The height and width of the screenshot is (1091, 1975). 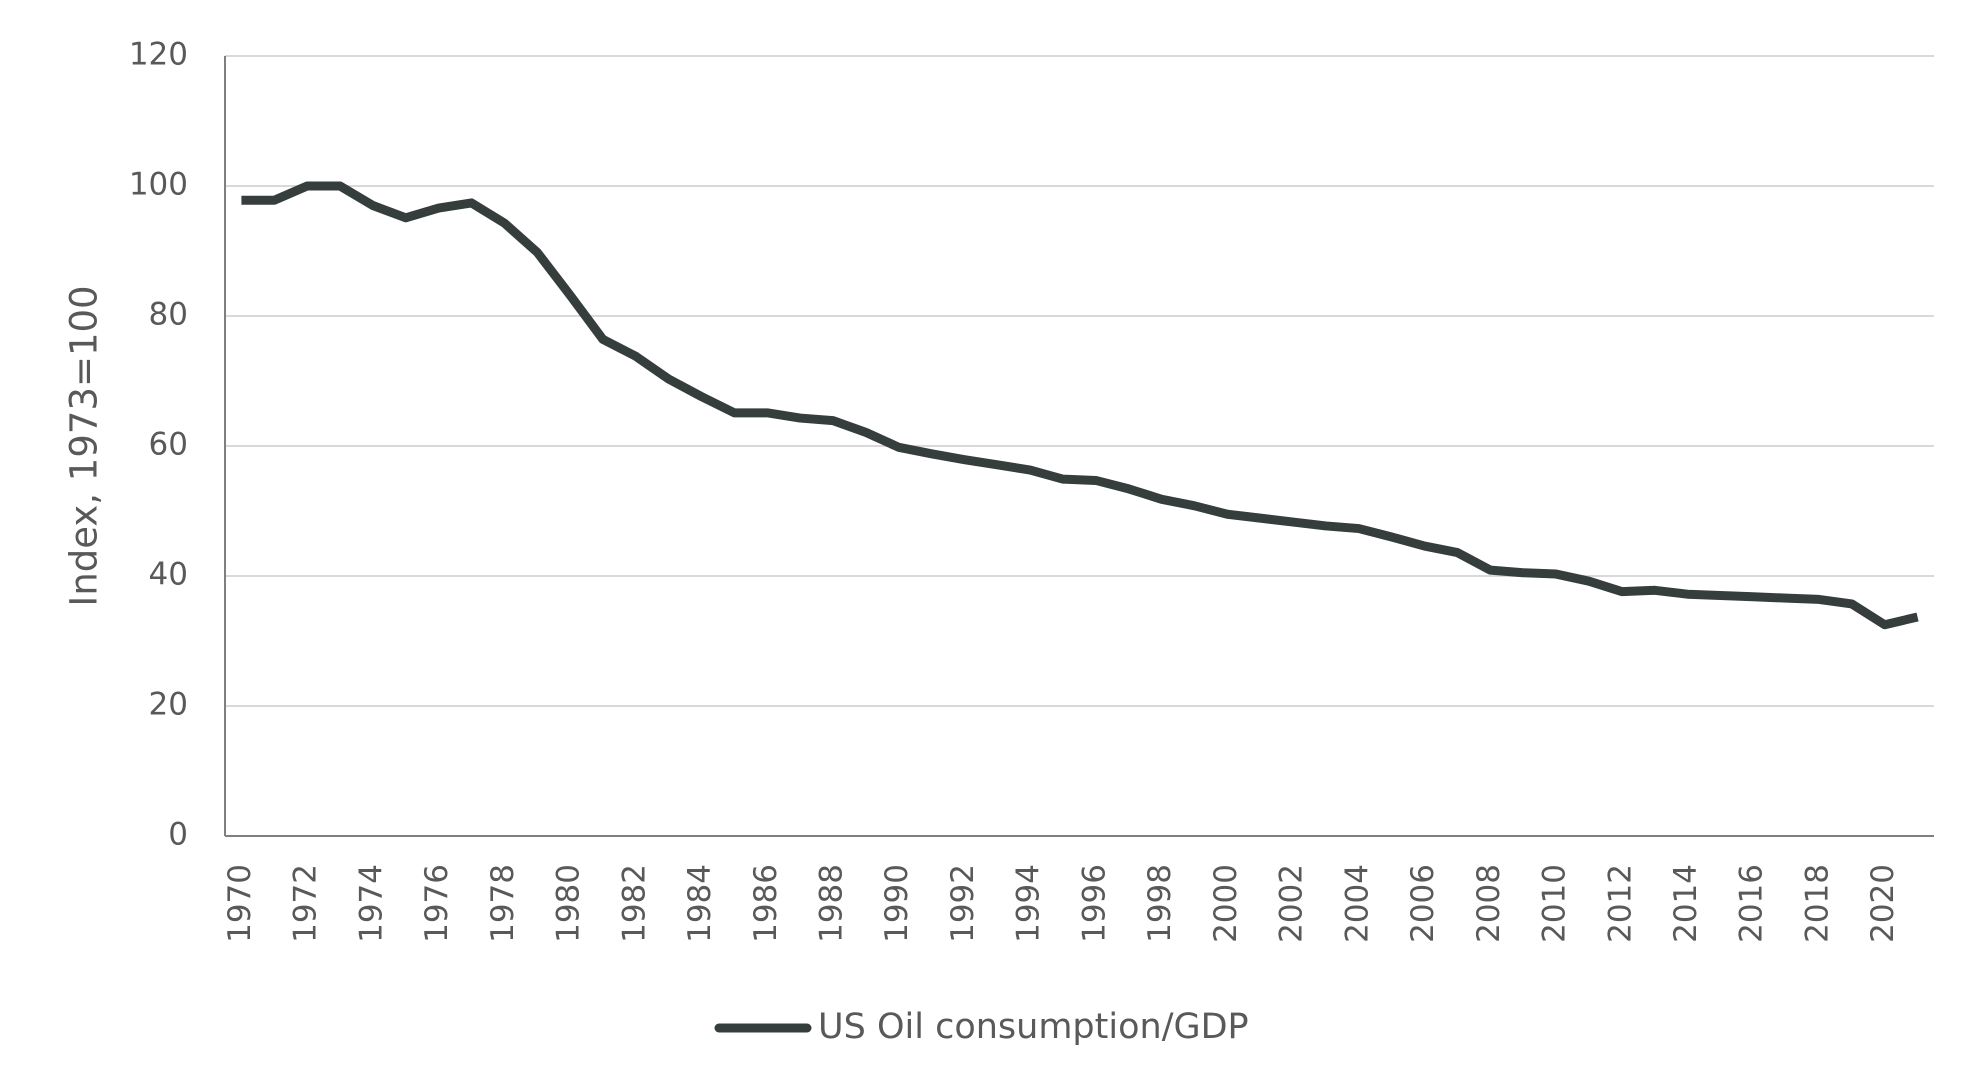 What do you see at coordinates (832, 903) in the screenshot?
I see `x-tick-label: 1988` at bounding box center [832, 903].